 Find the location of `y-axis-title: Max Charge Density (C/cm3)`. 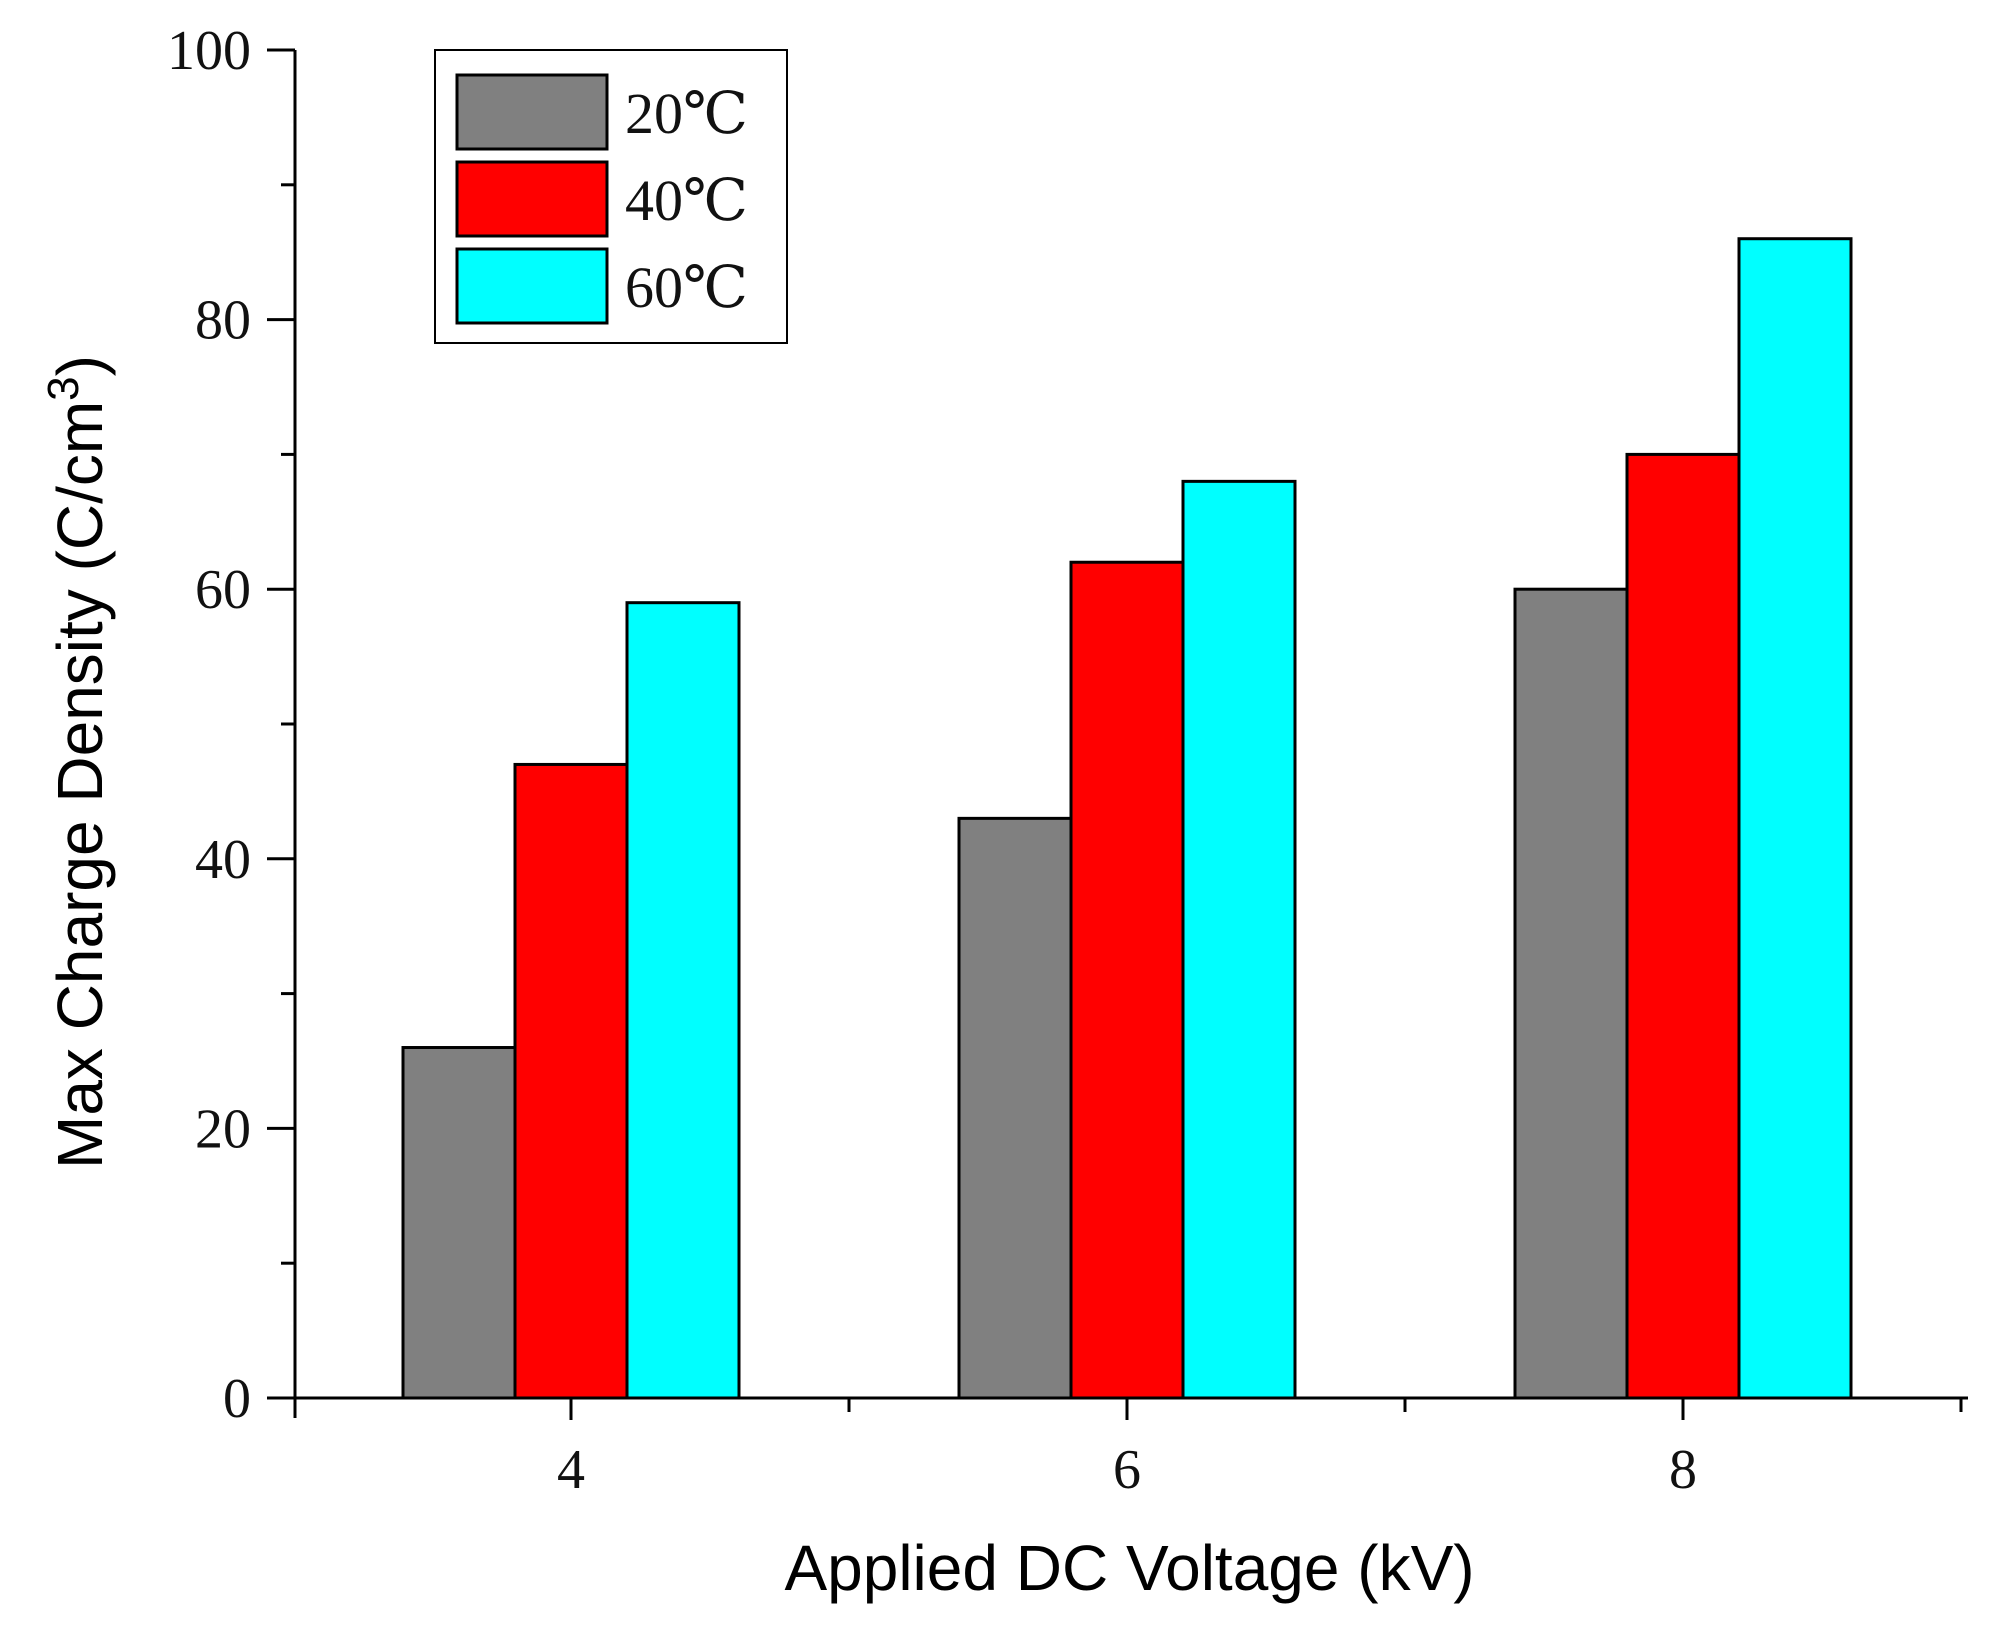

y-axis-title: Max Charge Density (C/cm3) is located at coordinates (78, 762).